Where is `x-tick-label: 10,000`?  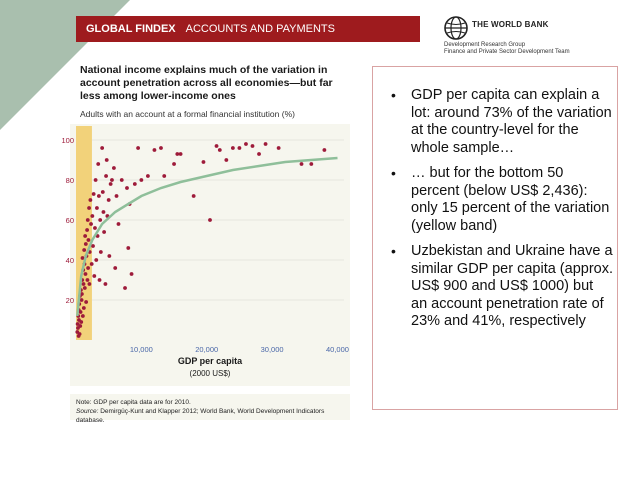 x-tick-label: 10,000 is located at coordinates (141, 349).